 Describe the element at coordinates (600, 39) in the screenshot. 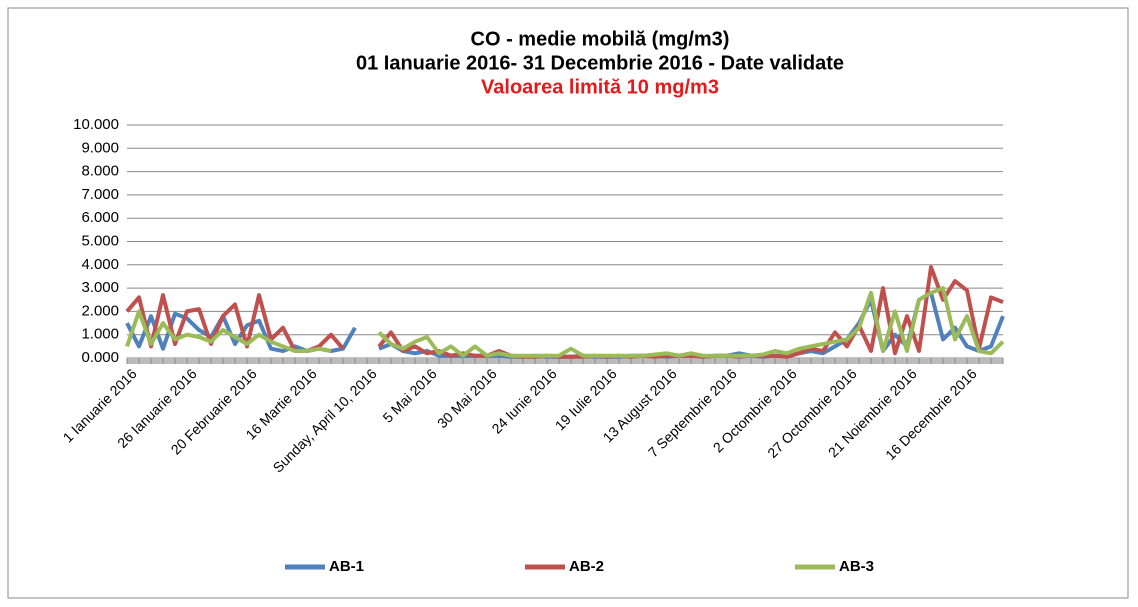

I see `chart-title: CO - medie mobilă (mg/m3)` at that location.